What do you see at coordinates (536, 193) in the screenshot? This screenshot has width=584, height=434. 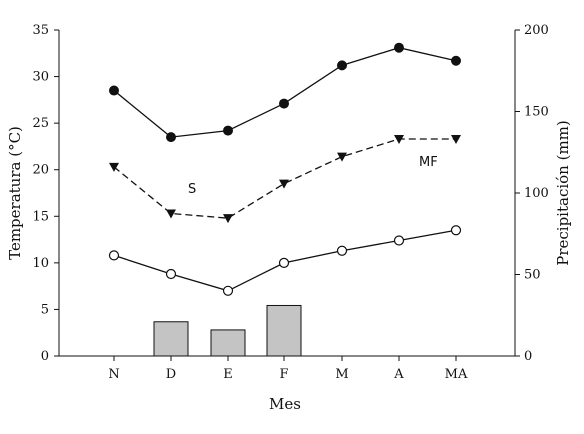 I see `right-y-tick-label: 100` at bounding box center [536, 193].